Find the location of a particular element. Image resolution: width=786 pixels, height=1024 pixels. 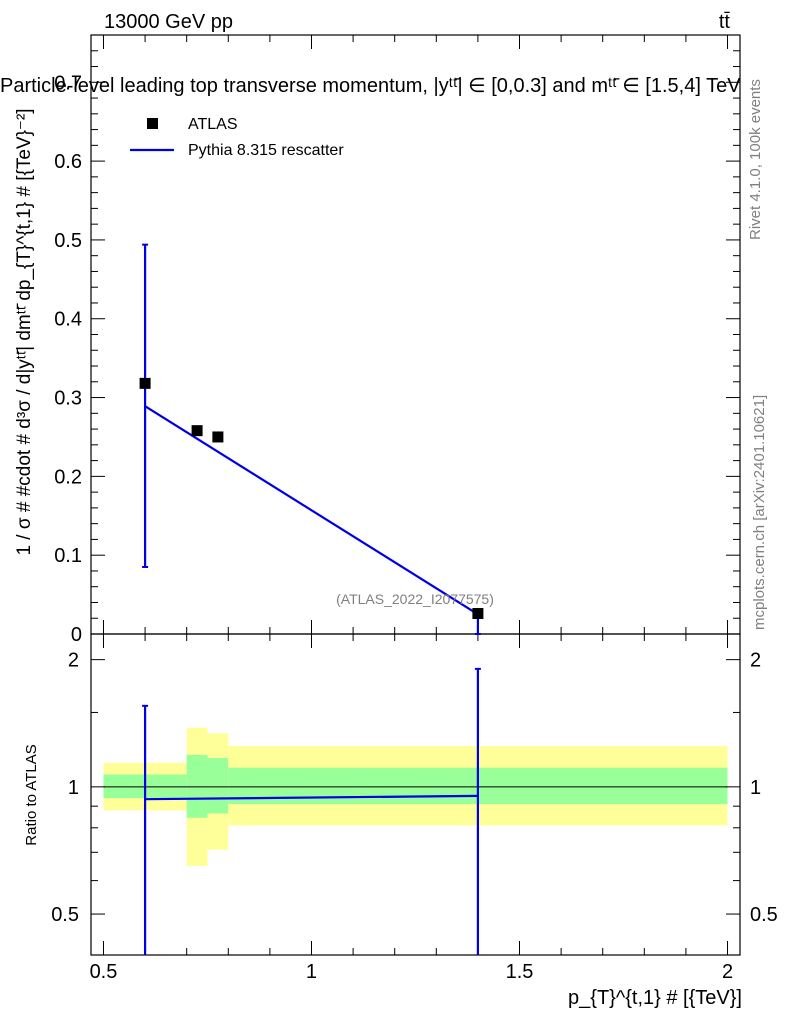

ratio-y-tick-label-right: 1 is located at coordinates (755, 788).